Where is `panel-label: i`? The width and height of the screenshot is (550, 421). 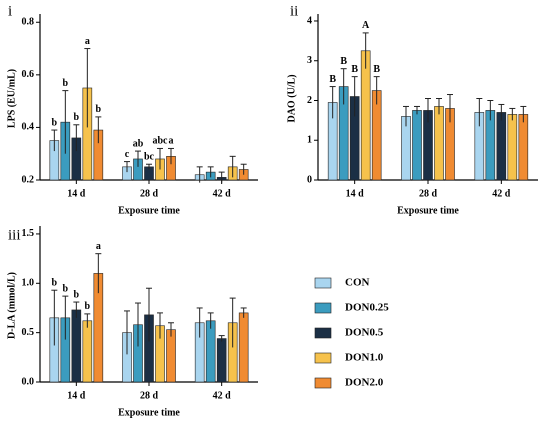
panel-label: i is located at coordinates (10, 11).